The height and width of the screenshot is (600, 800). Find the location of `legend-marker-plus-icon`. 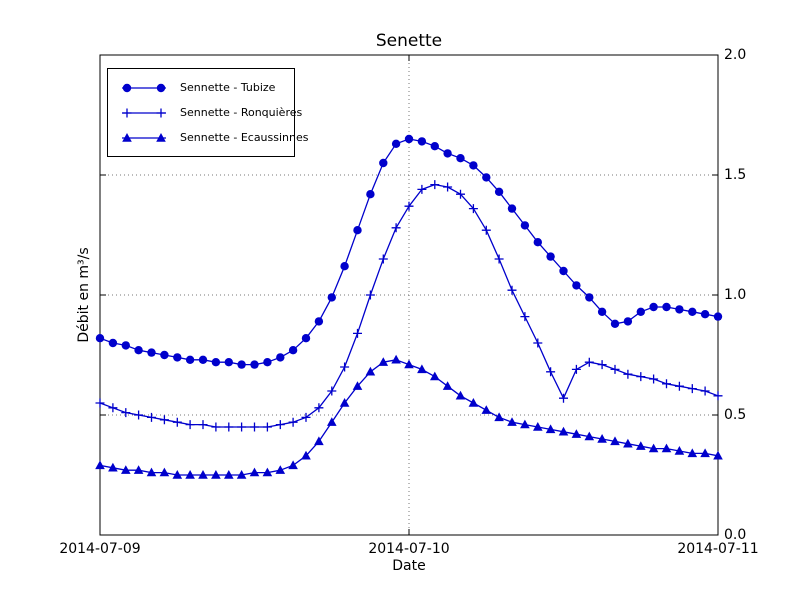

legend-marker-plus-icon is located at coordinates (144, 112).